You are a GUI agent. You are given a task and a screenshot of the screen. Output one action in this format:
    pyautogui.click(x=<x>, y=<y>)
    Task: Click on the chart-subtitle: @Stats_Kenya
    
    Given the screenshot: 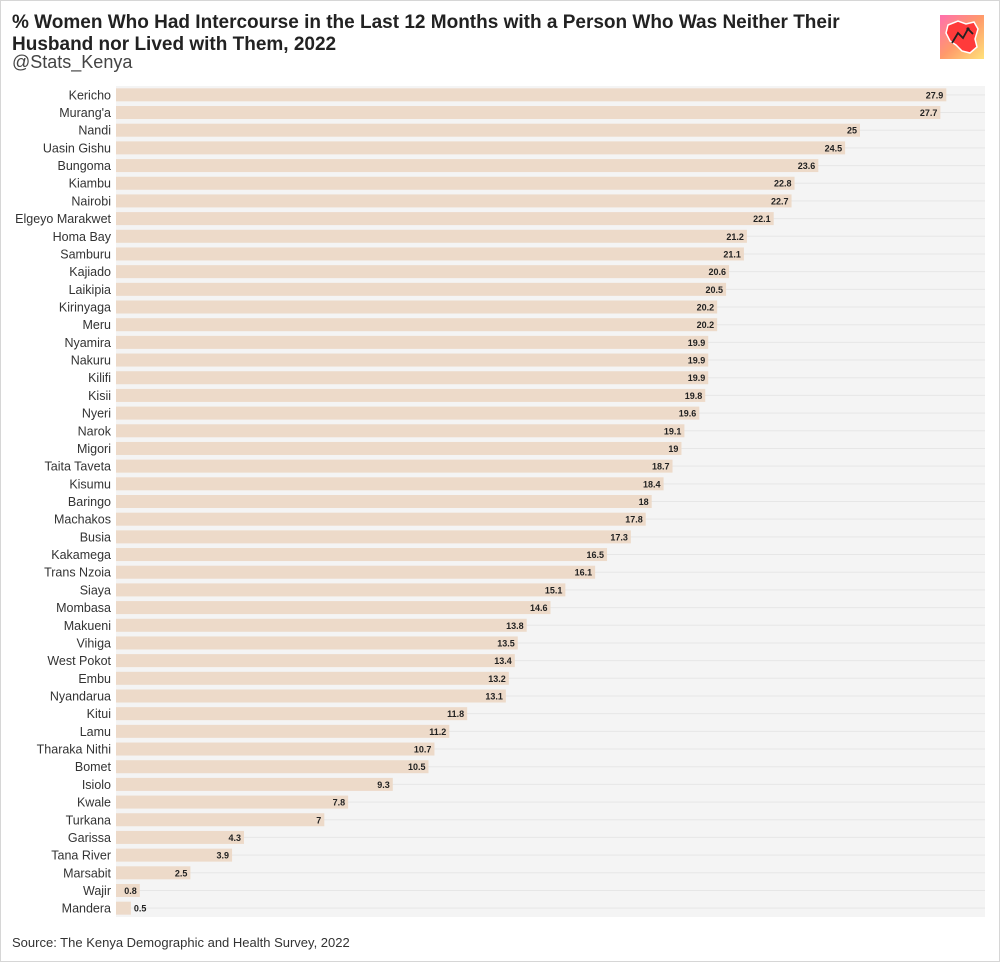 What is the action you would take?
    pyautogui.click(x=72, y=62)
    